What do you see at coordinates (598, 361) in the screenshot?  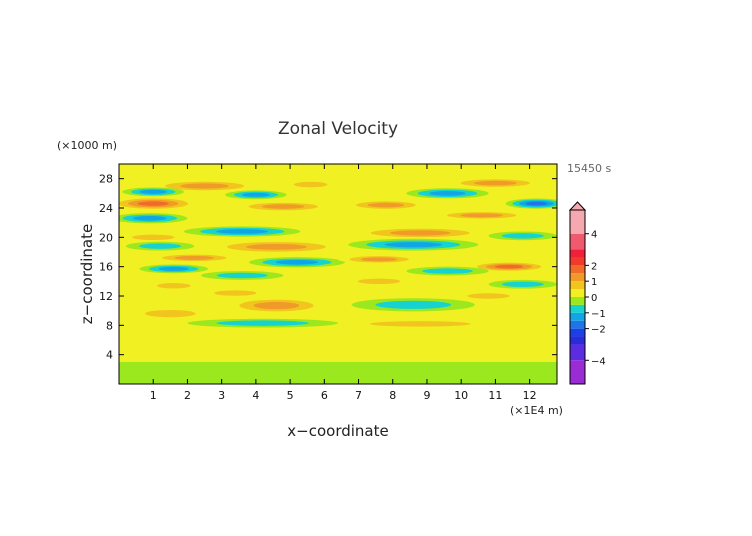 I see `colorbar-tick-label: −4` at bounding box center [598, 361].